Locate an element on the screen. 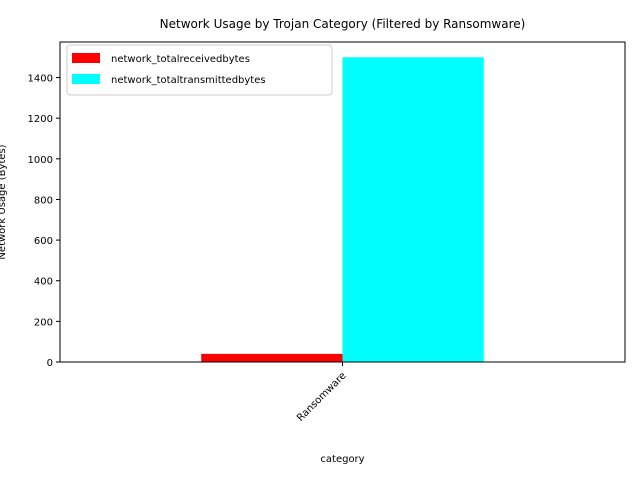 The width and height of the screenshot is (640, 480). y-tick-label: 600 is located at coordinates (43, 241).